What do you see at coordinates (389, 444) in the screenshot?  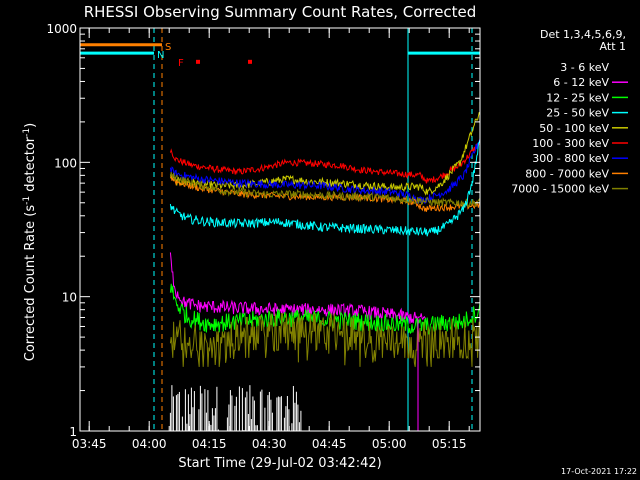 I see `x-tick-label-0500: 05:00` at bounding box center [389, 444].